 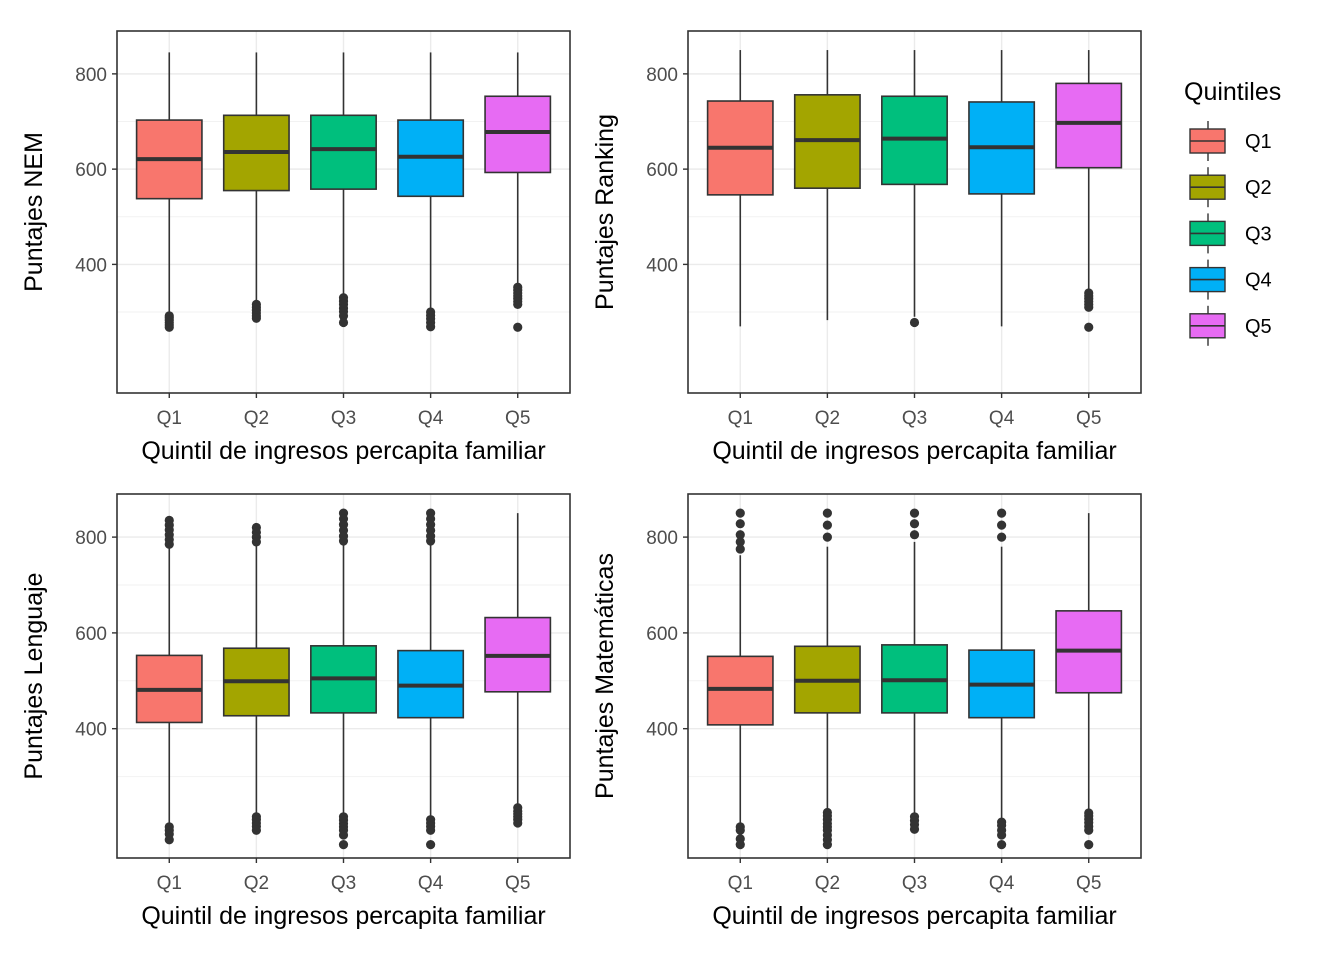 I want to click on y-axis-title: Puntajes Ranking, so click(x=605, y=212).